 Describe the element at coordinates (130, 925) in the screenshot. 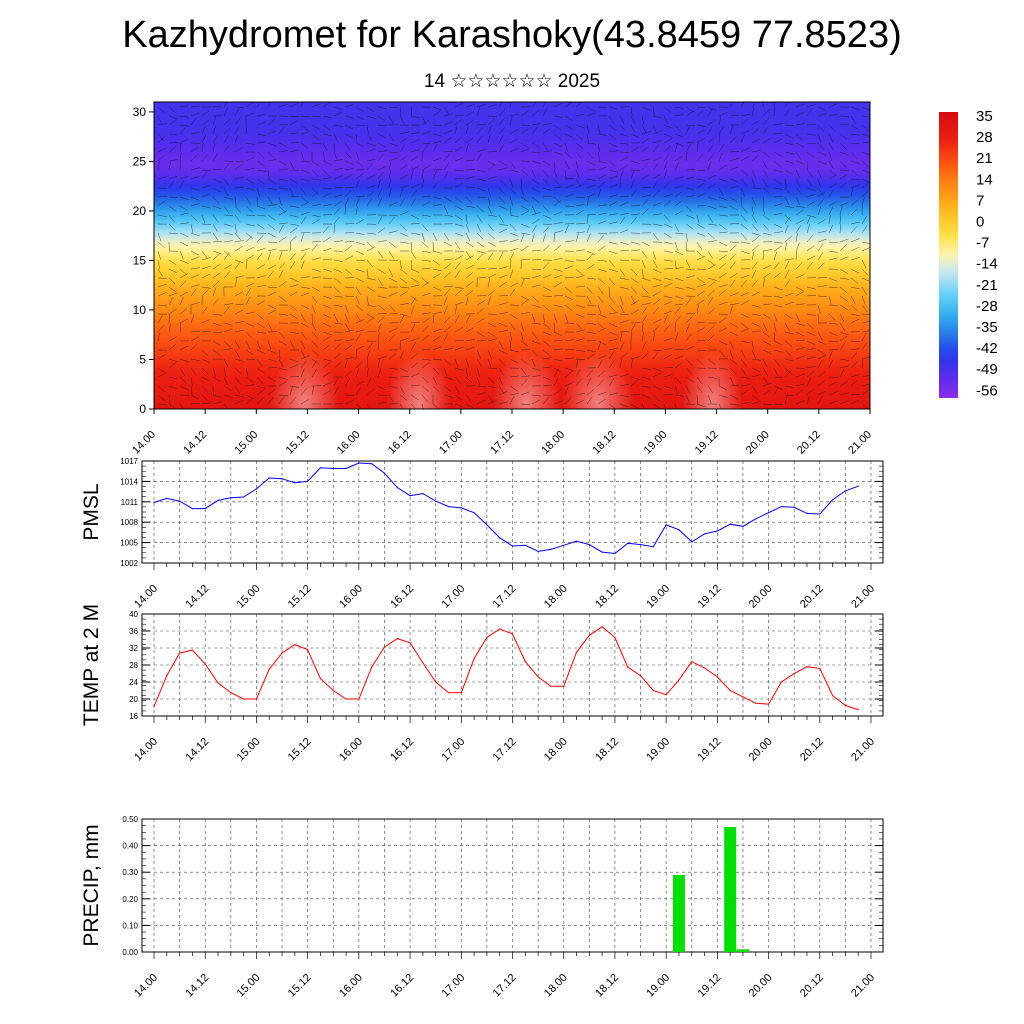

I see `precip-y-tick-label: 0.10` at that location.